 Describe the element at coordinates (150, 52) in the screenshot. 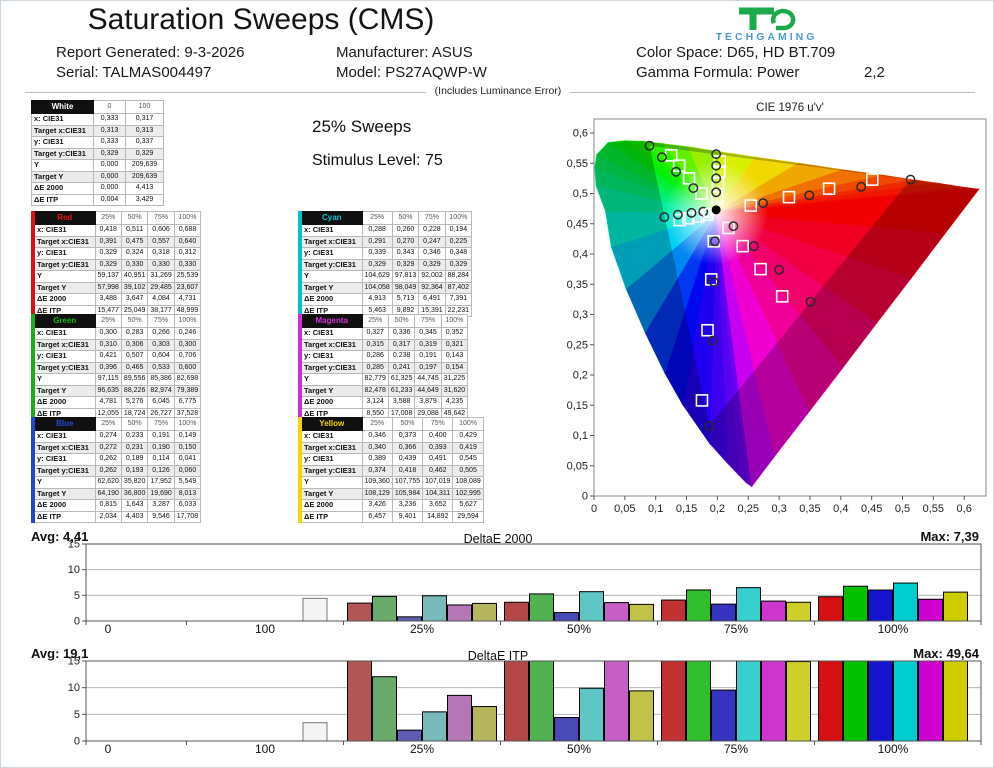

I see `report-generated: Report Generated: 9-3-2026` at that location.